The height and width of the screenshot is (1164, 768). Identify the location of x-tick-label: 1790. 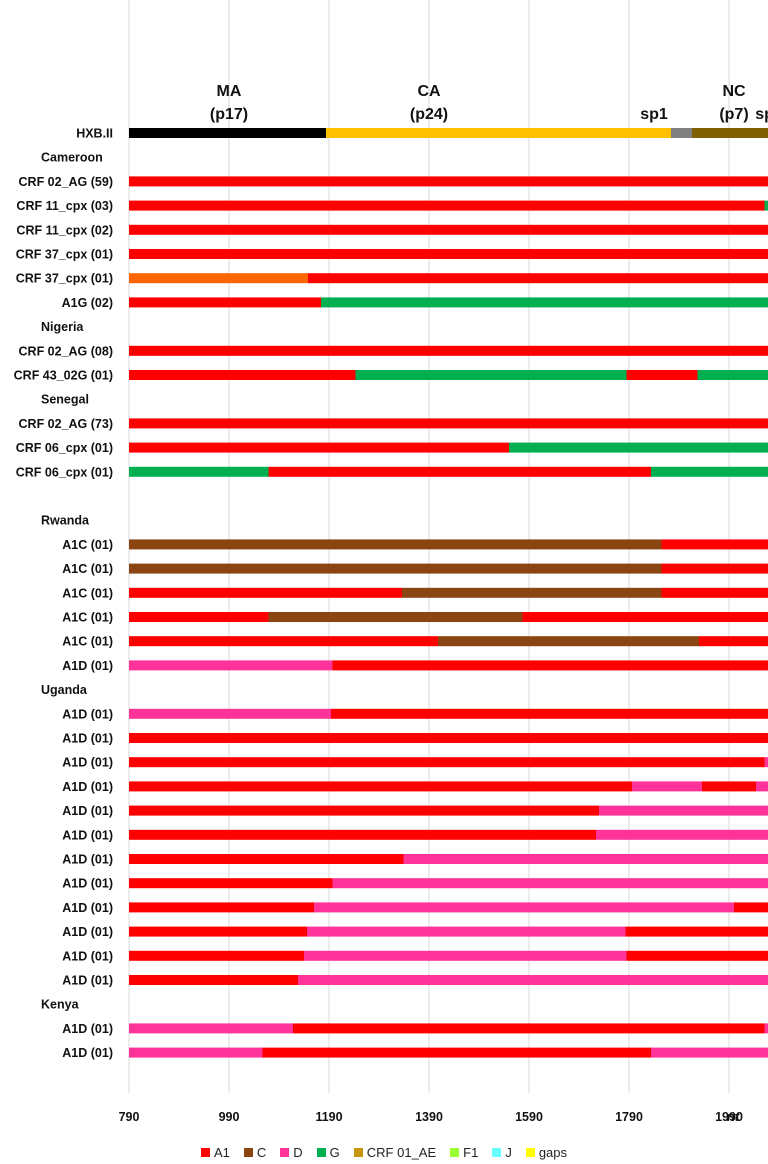
(629, 1117).